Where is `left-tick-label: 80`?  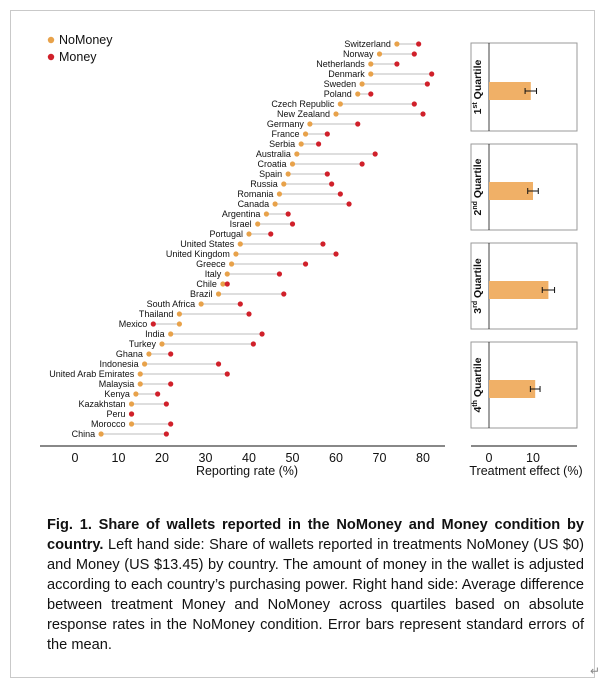
left-tick-label: 80 is located at coordinates (423, 458).